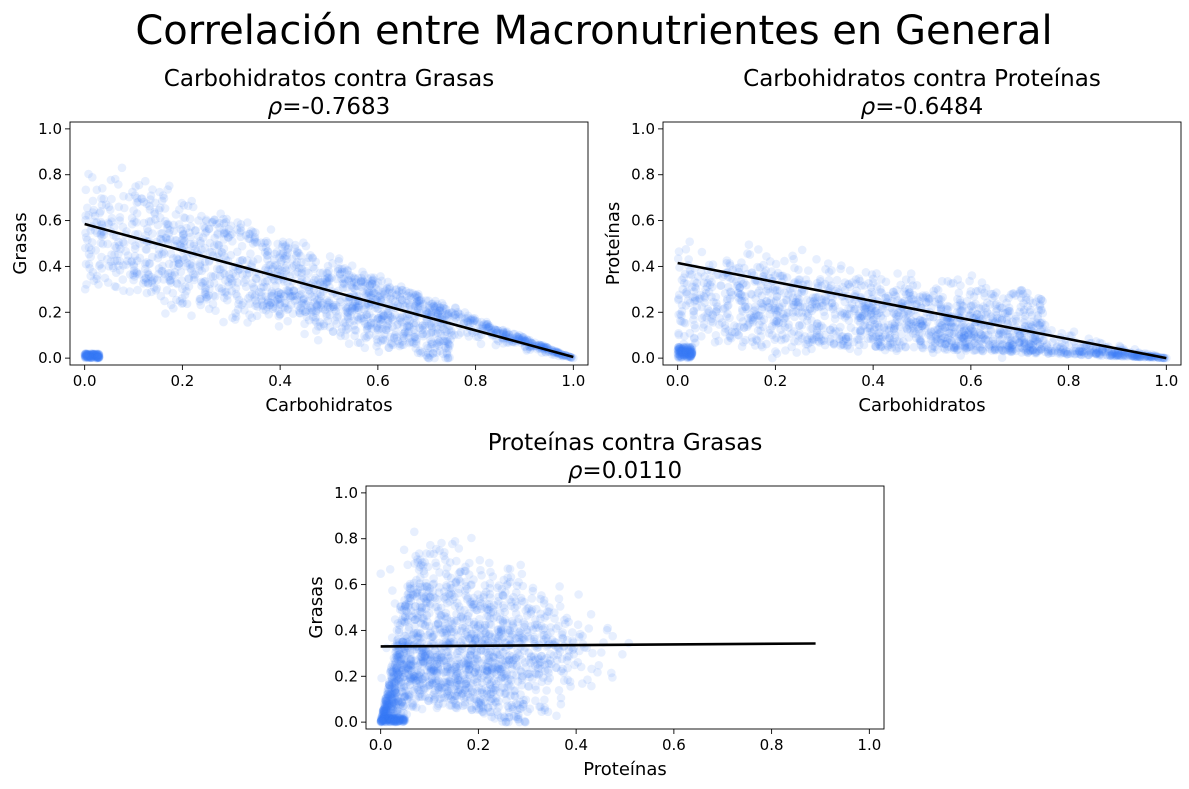 This screenshot has width=1189, height=789. I want to click on rho-symbol: ρ, so click(275, 107).